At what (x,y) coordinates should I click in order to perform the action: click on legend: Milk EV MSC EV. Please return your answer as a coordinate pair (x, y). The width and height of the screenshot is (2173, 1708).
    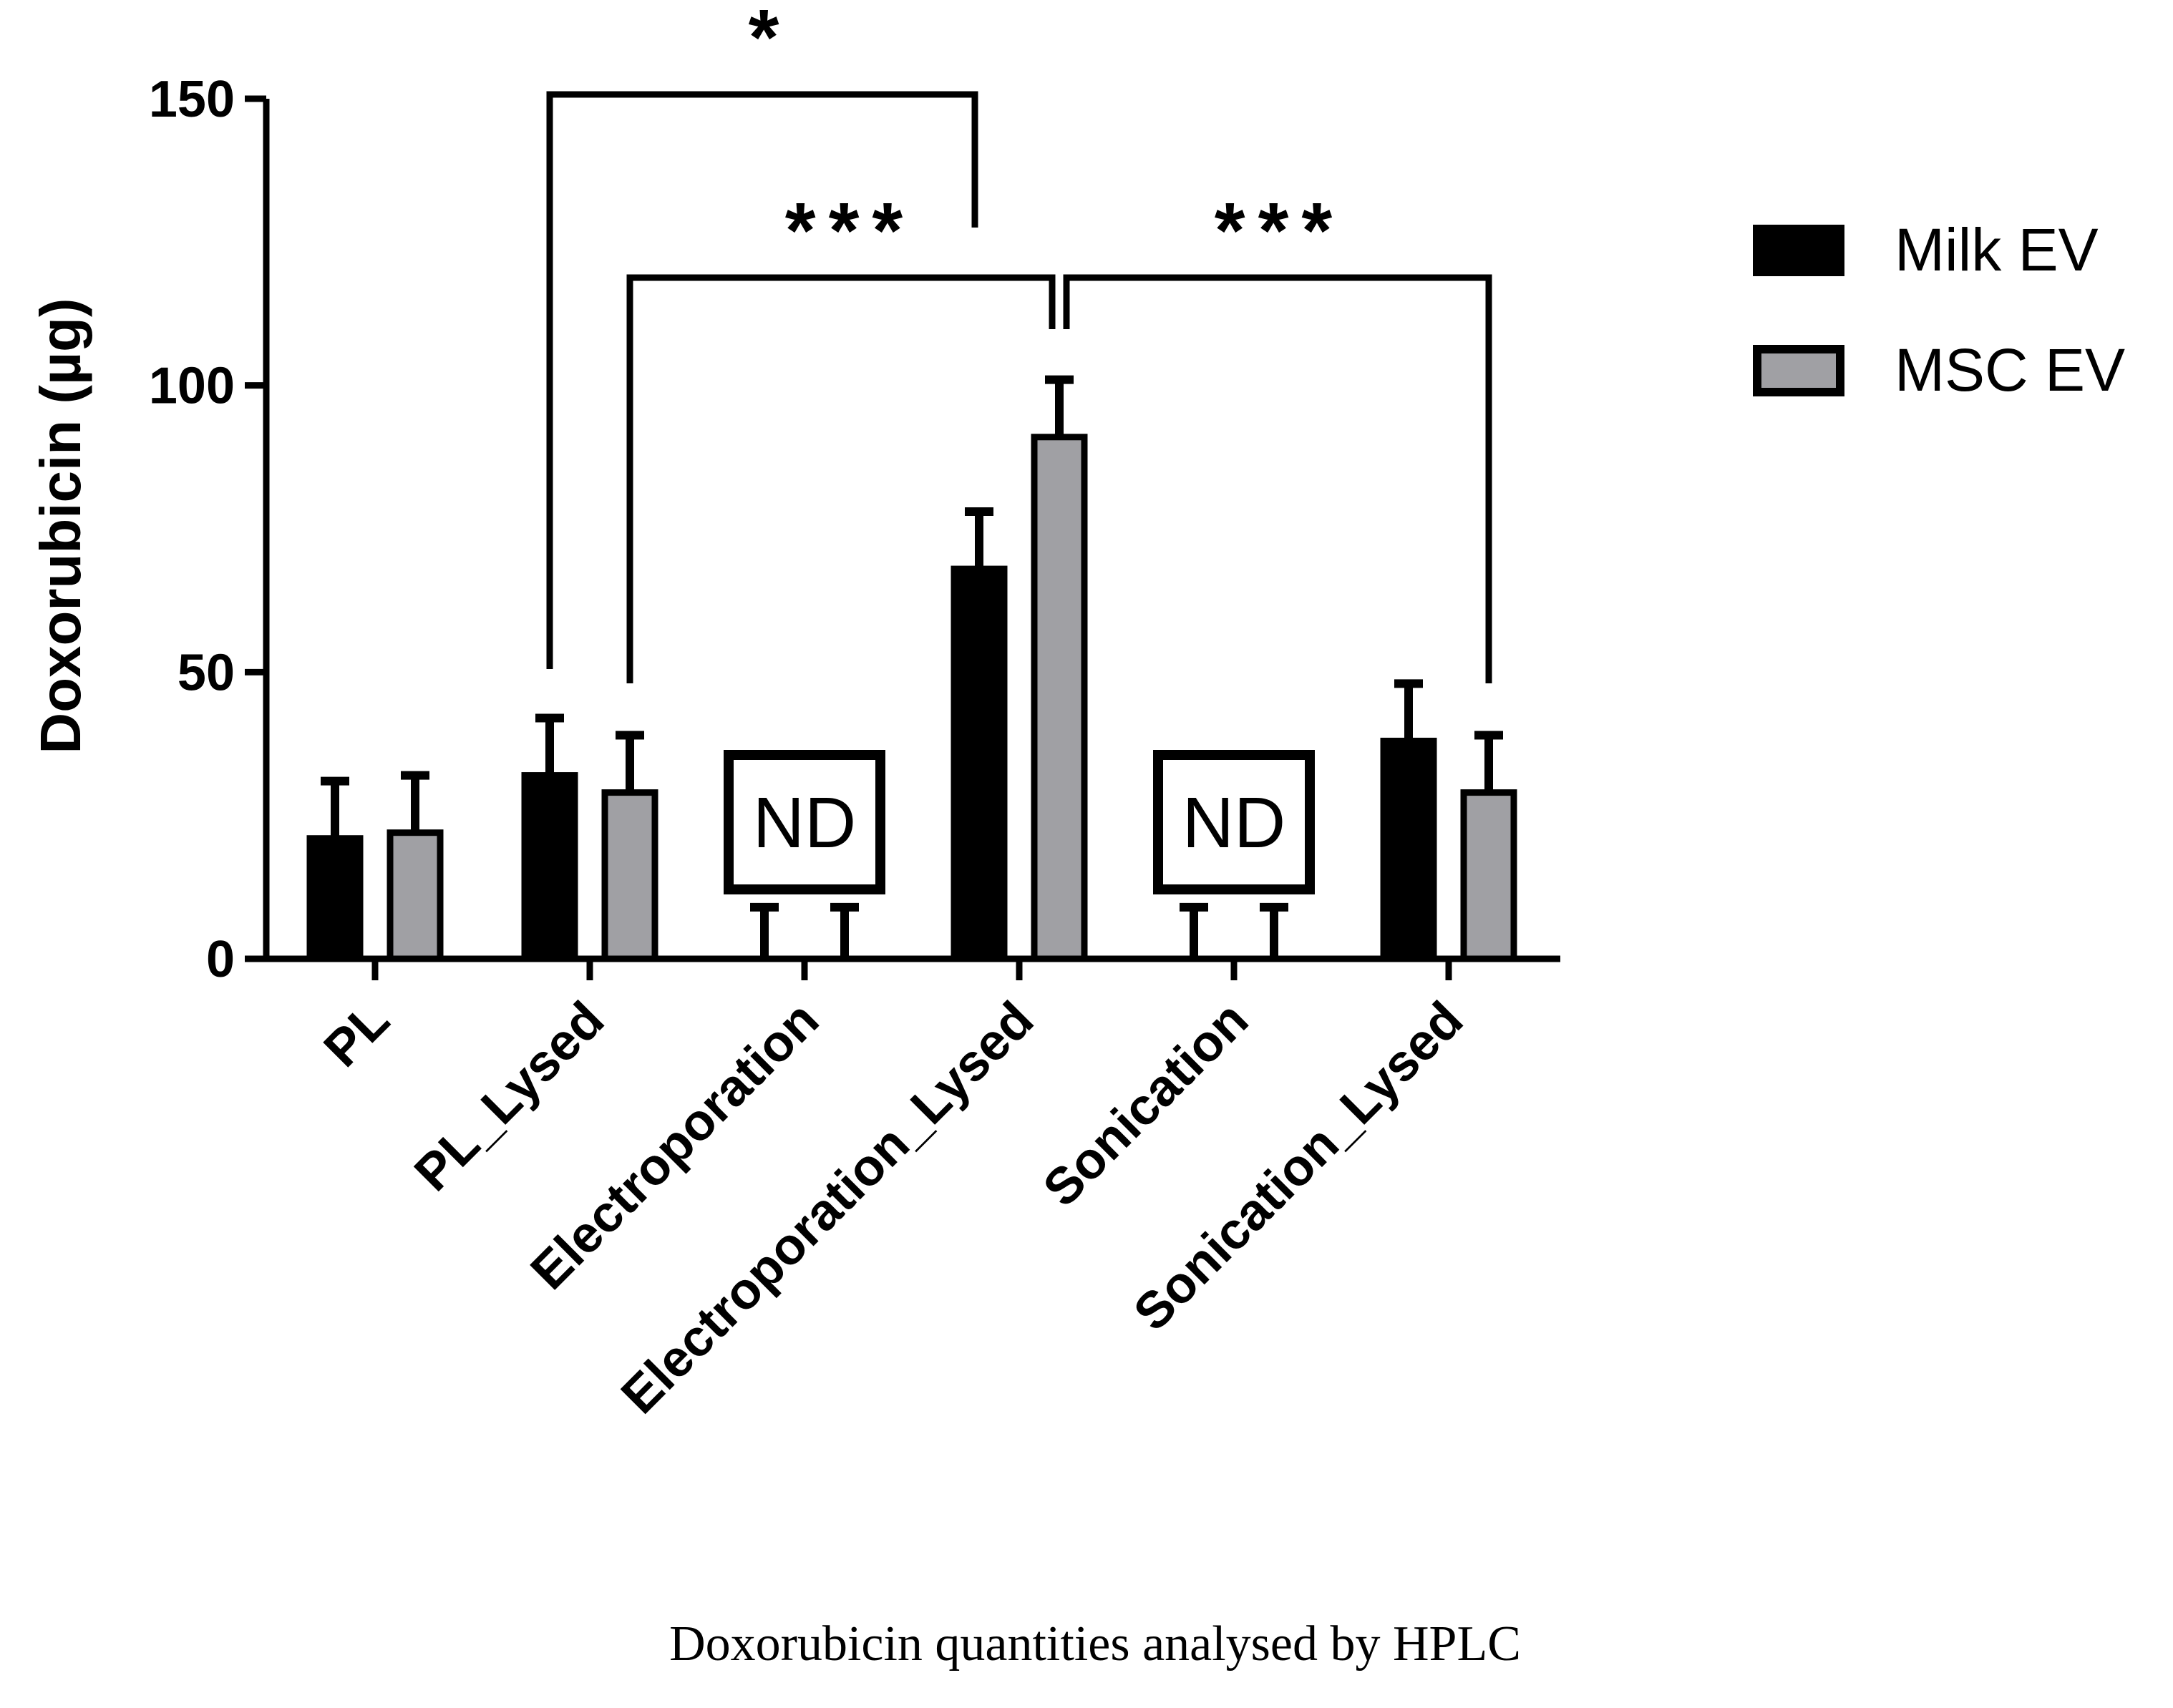
    Looking at the image, I should click on (1939, 310).